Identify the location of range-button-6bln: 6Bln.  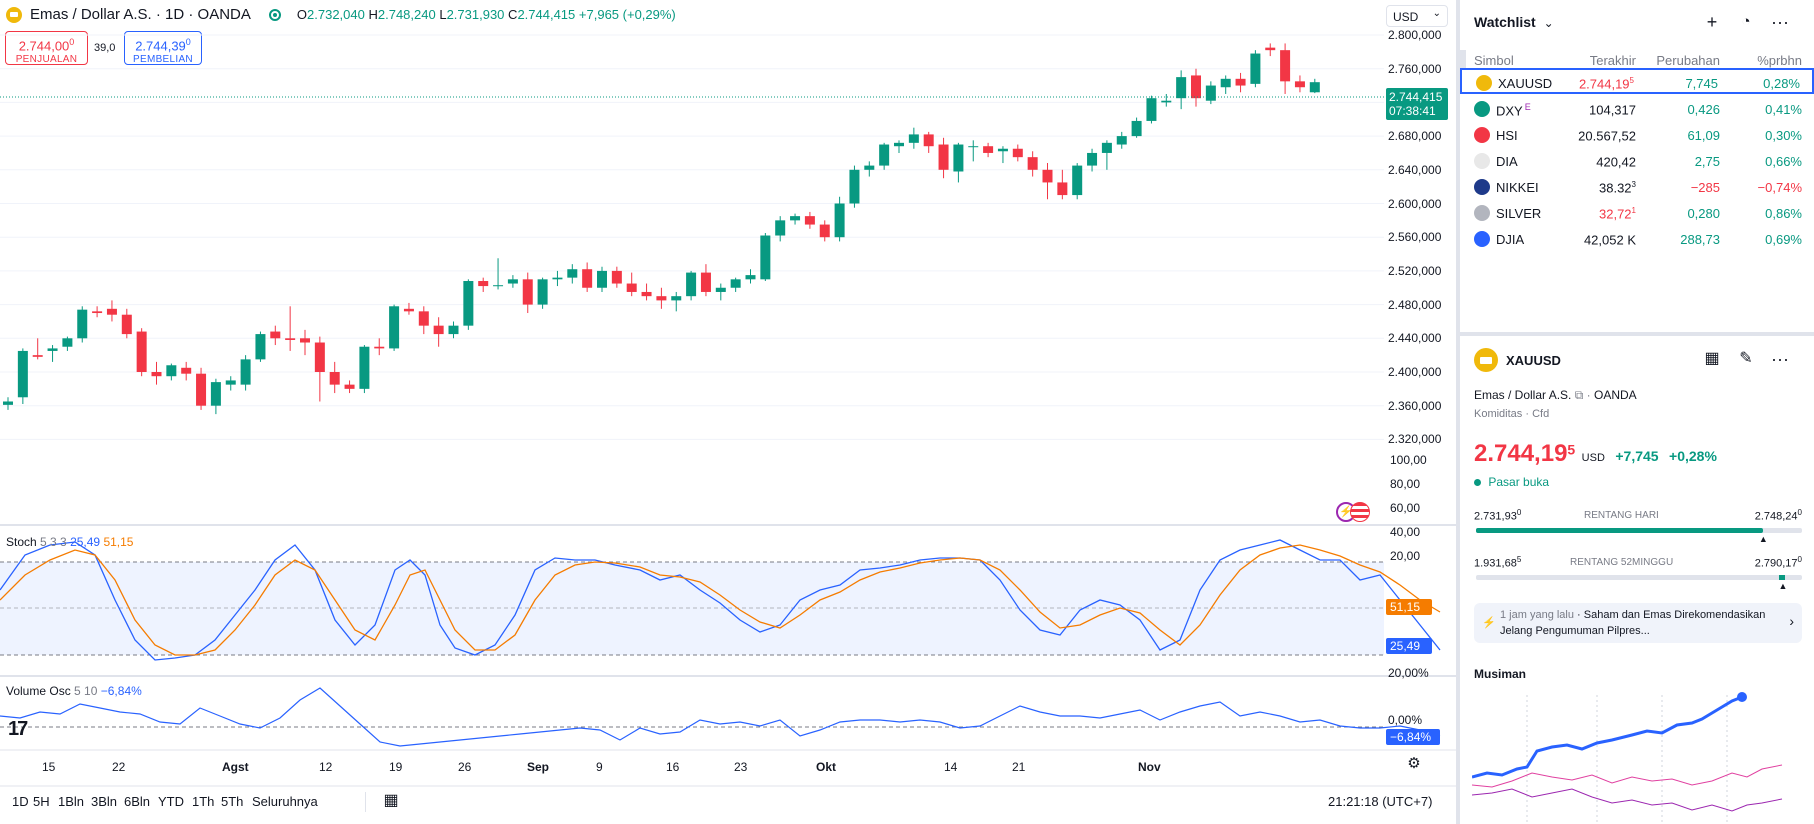
(137, 801).